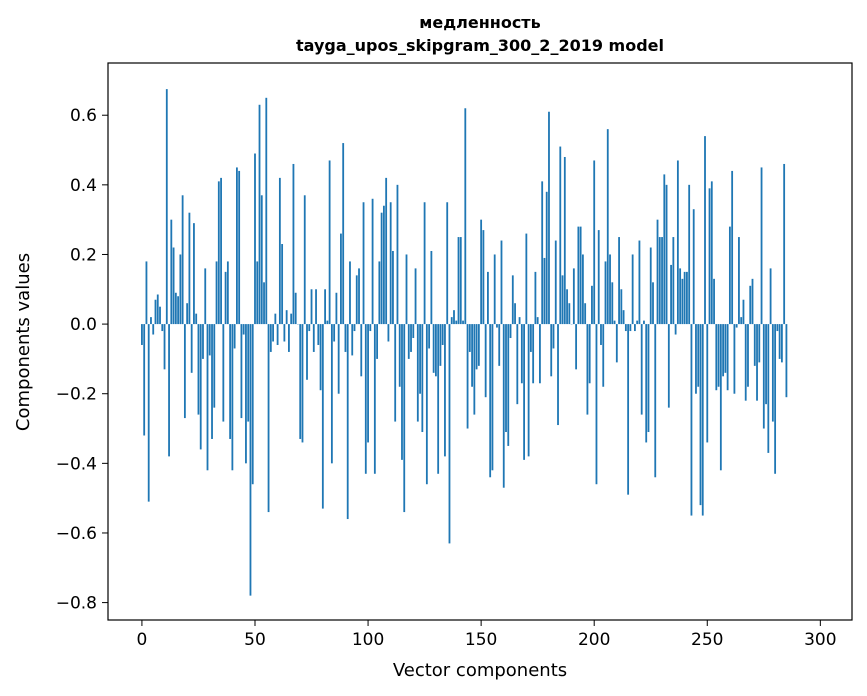 The height and width of the screenshot is (696, 867). What do you see at coordinates (83, 255) in the screenshot?
I see `y-tick-label: 0.2` at bounding box center [83, 255].